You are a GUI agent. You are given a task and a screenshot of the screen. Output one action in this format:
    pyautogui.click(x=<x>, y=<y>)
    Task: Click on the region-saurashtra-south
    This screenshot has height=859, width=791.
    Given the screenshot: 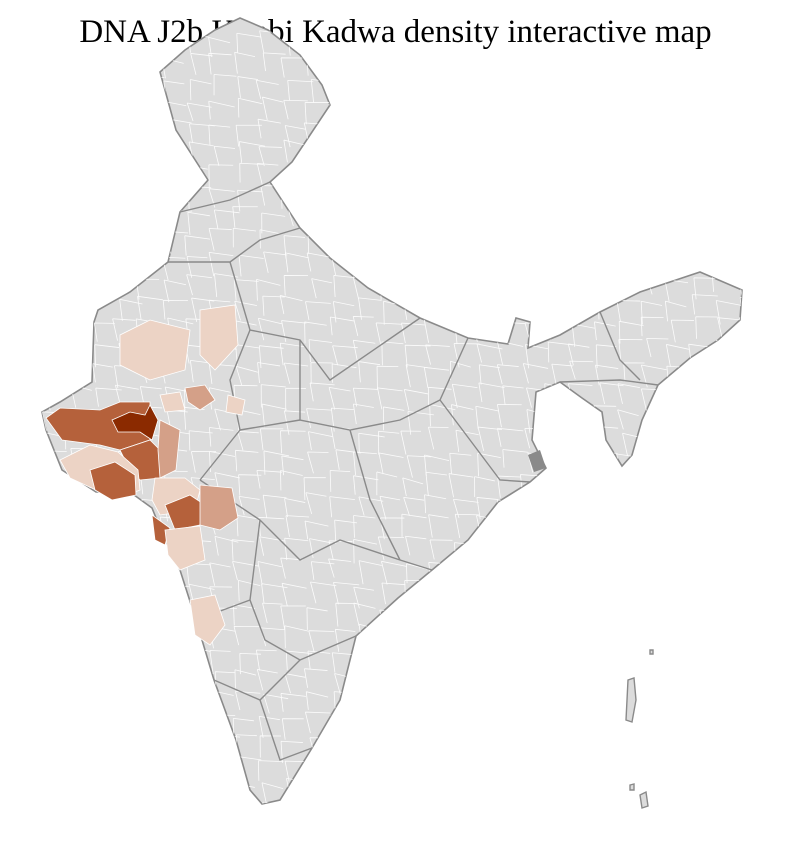 What is the action you would take?
    pyautogui.click(x=113, y=481)
    